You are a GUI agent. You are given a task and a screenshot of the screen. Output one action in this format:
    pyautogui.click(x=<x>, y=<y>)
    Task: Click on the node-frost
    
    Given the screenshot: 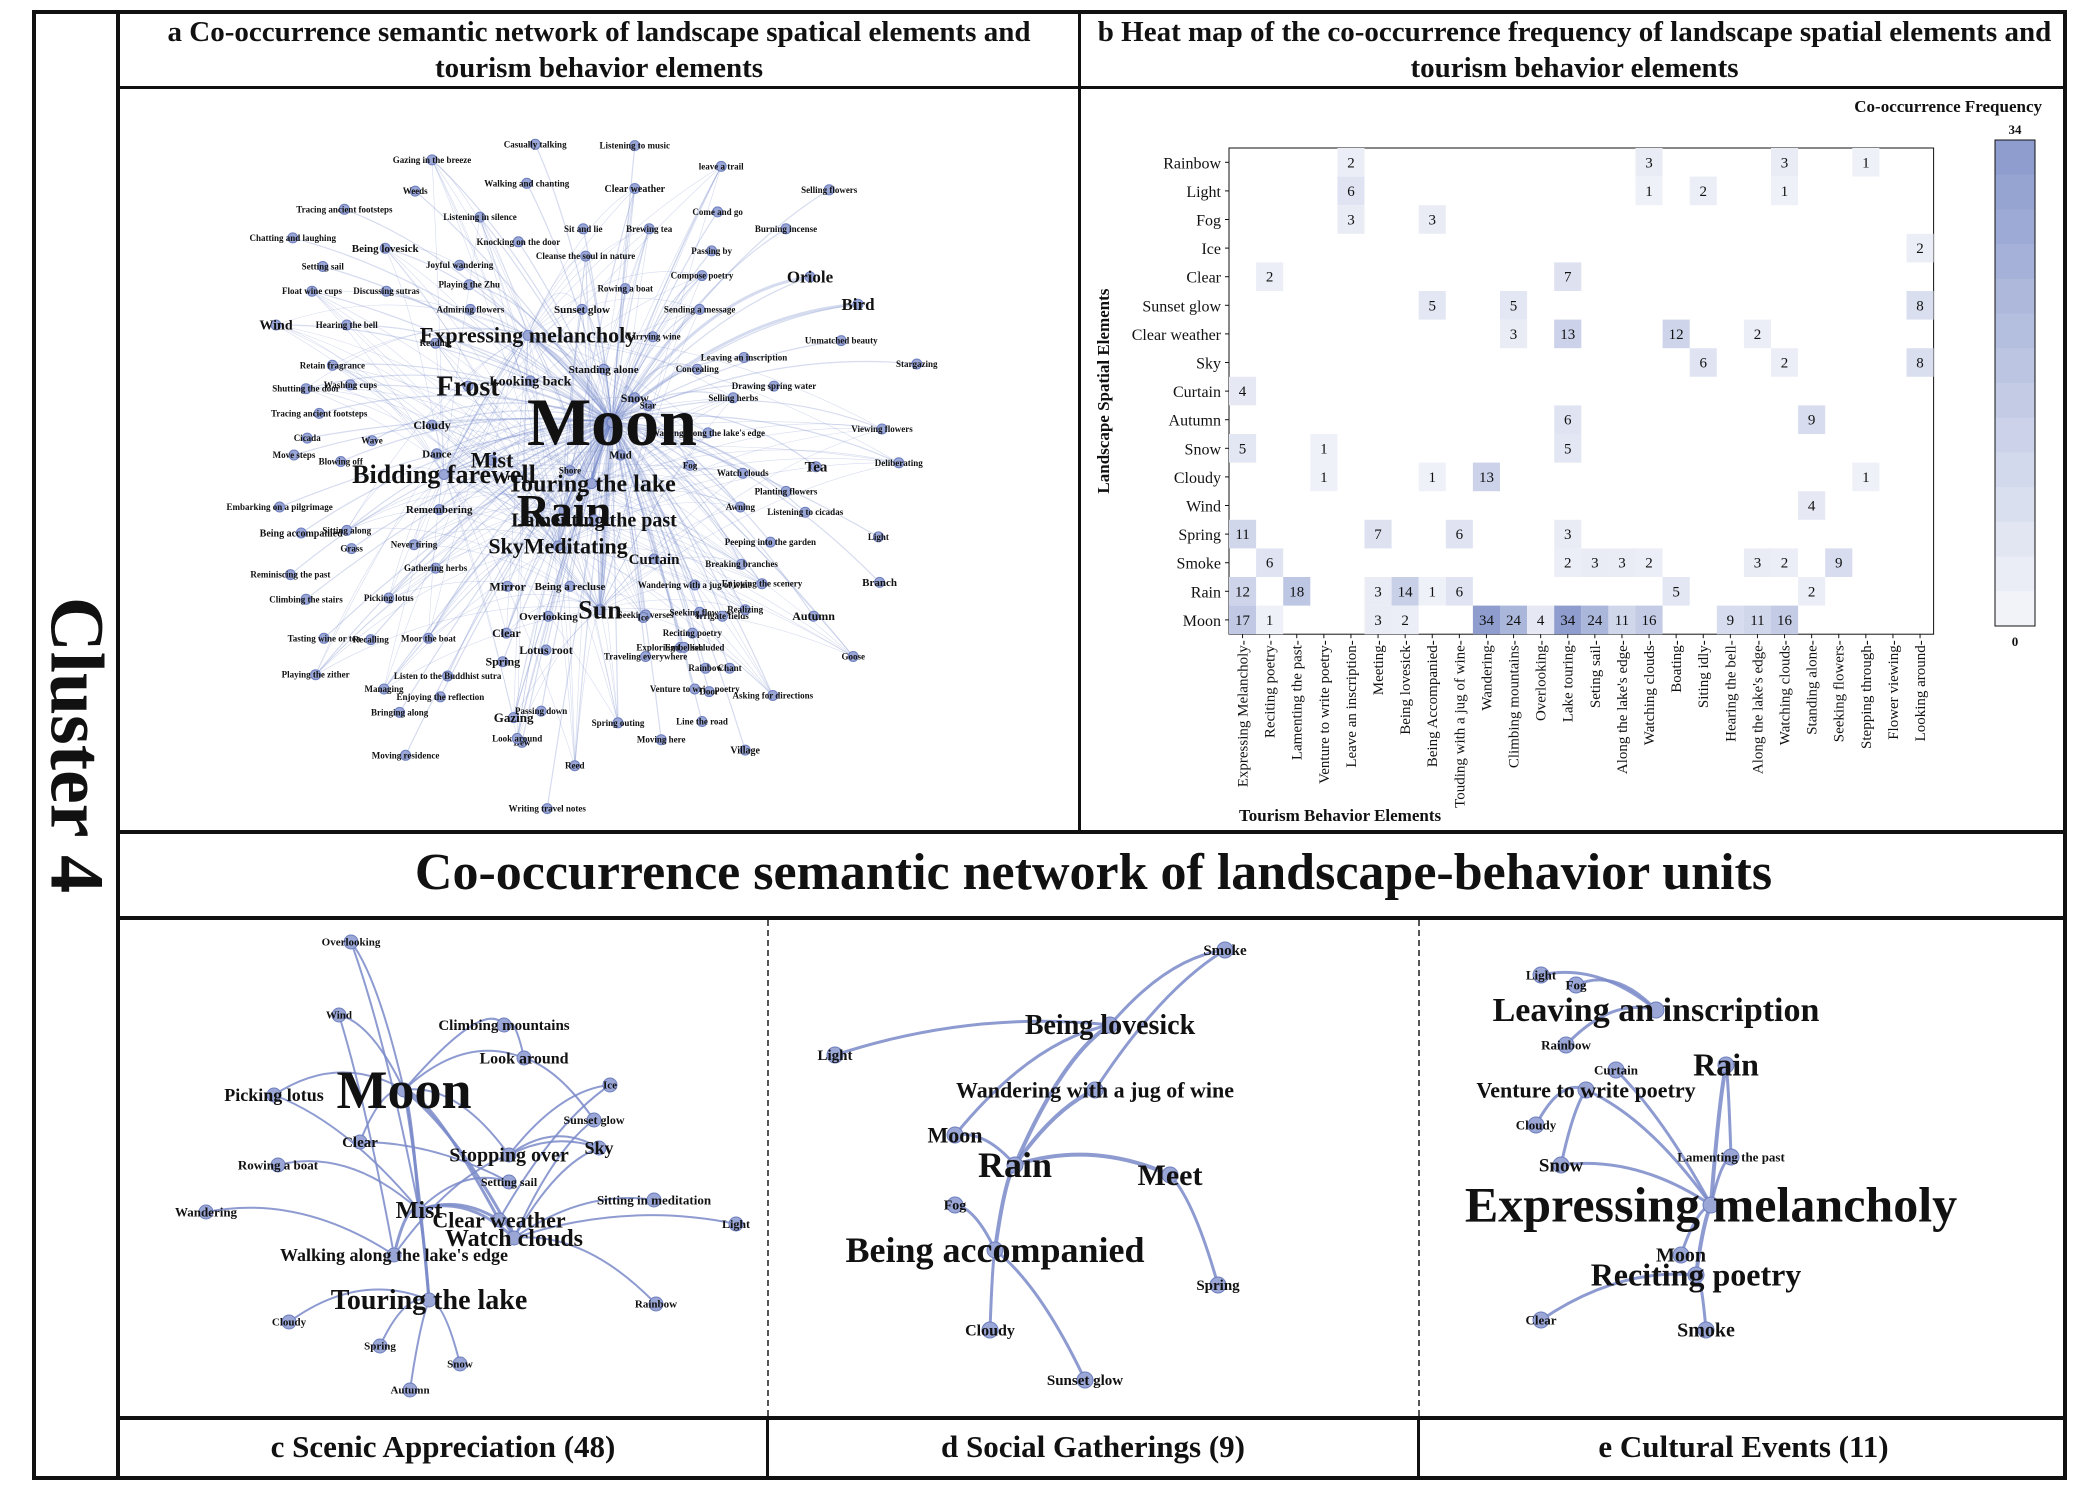 What is the action you would take?
    pyautogui.click(x=468, y=386)
    